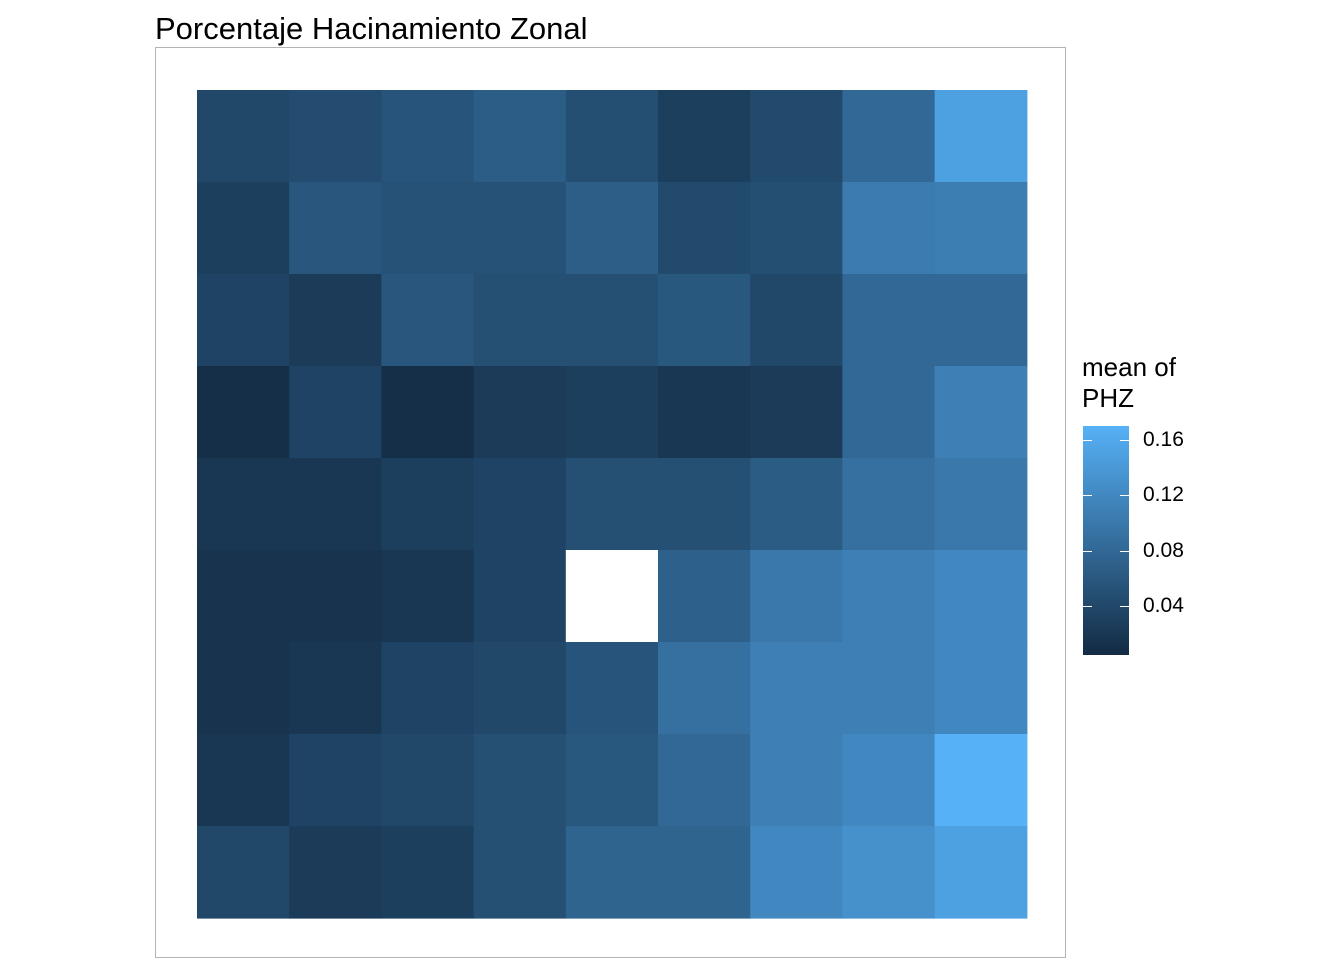 The height and width of the screenshot is (960, 1344). Describe the element at coordinates (335, 320) in the screenshot. I see `heatmap-cell-r3-c2` at that location.